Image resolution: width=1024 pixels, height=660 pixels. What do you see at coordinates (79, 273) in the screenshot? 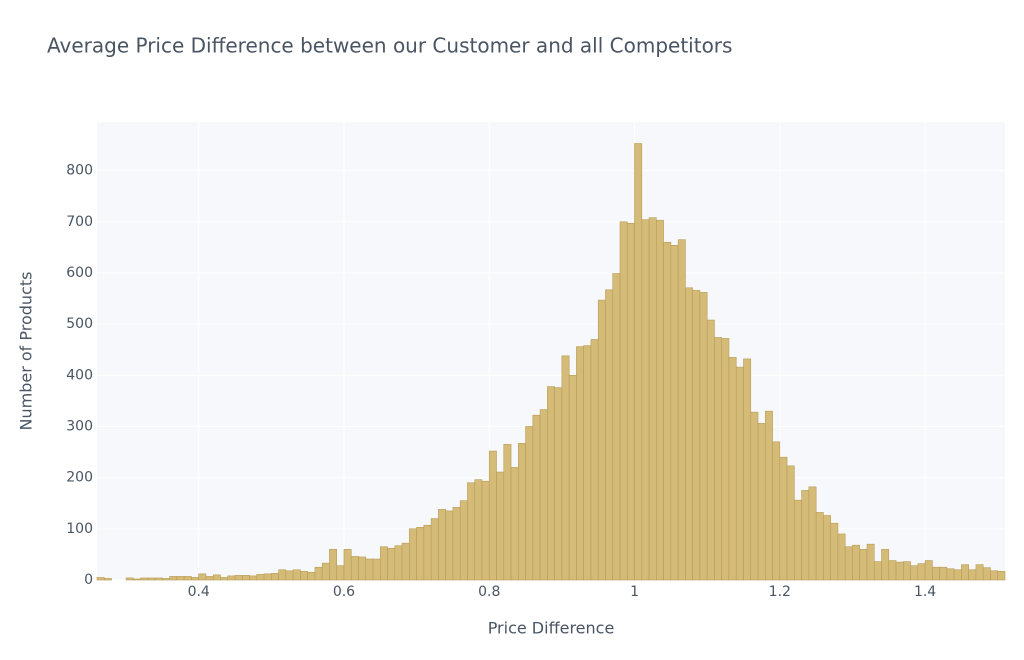
I see `y-tick-label: 600` at bounding box center [79, 273].